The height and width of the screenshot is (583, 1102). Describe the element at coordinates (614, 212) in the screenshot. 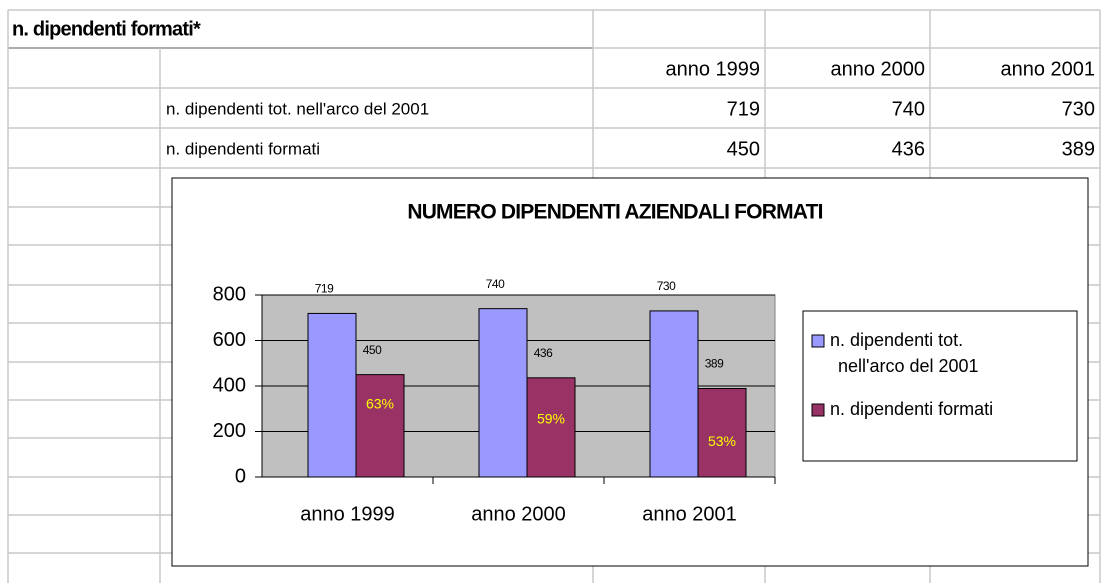

I see `chart-title: NUMERO DIPENDENTI AZIENDALI FORMATI` at that location.